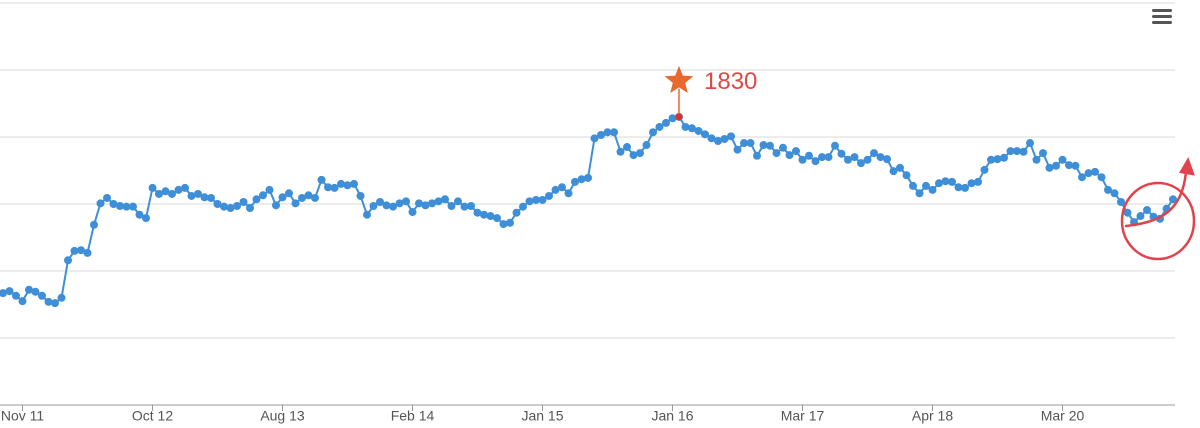 This screenshot has height=428, width=1200. I want to click on x-tick-label: Jan 15, so click(542, 416).